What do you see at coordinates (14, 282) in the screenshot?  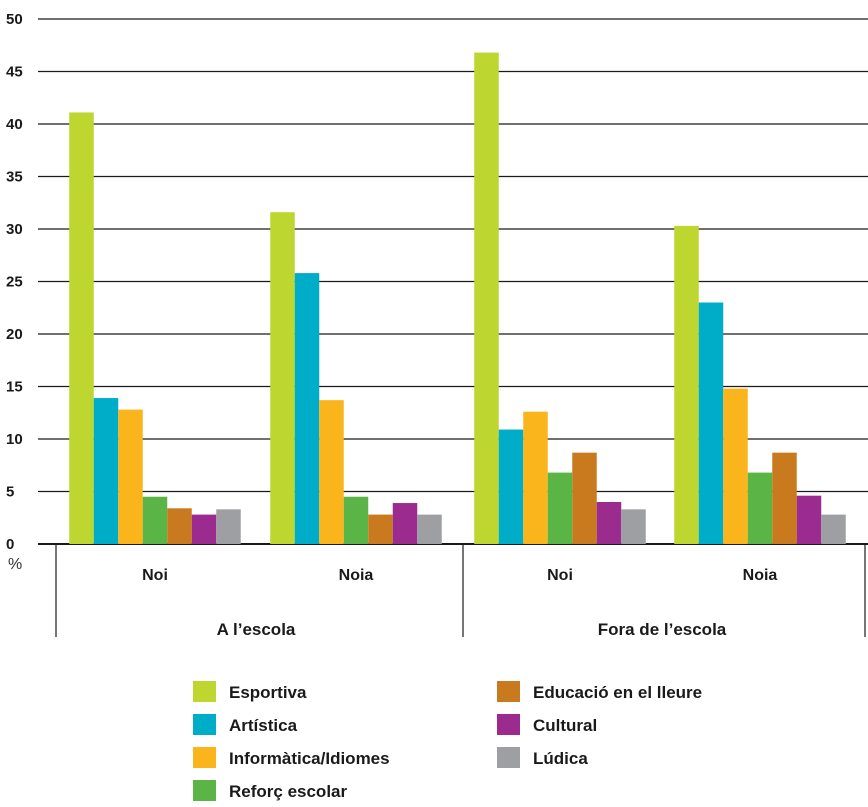 I see `y-tick-label: 25` at bounding box center [14, 282].